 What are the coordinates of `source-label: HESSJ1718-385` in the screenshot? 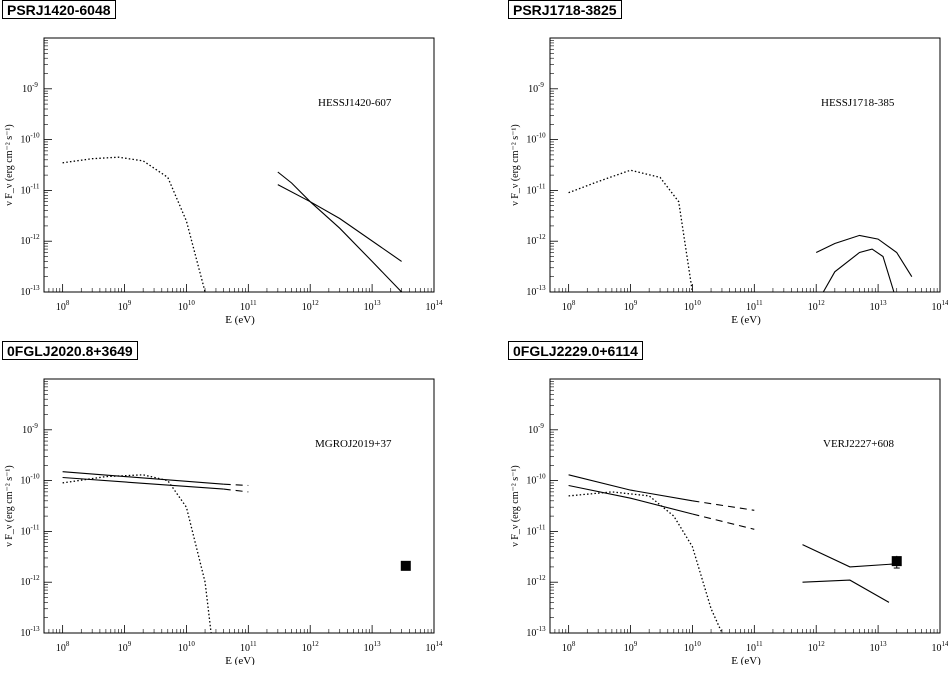 It's located at (857, 103).